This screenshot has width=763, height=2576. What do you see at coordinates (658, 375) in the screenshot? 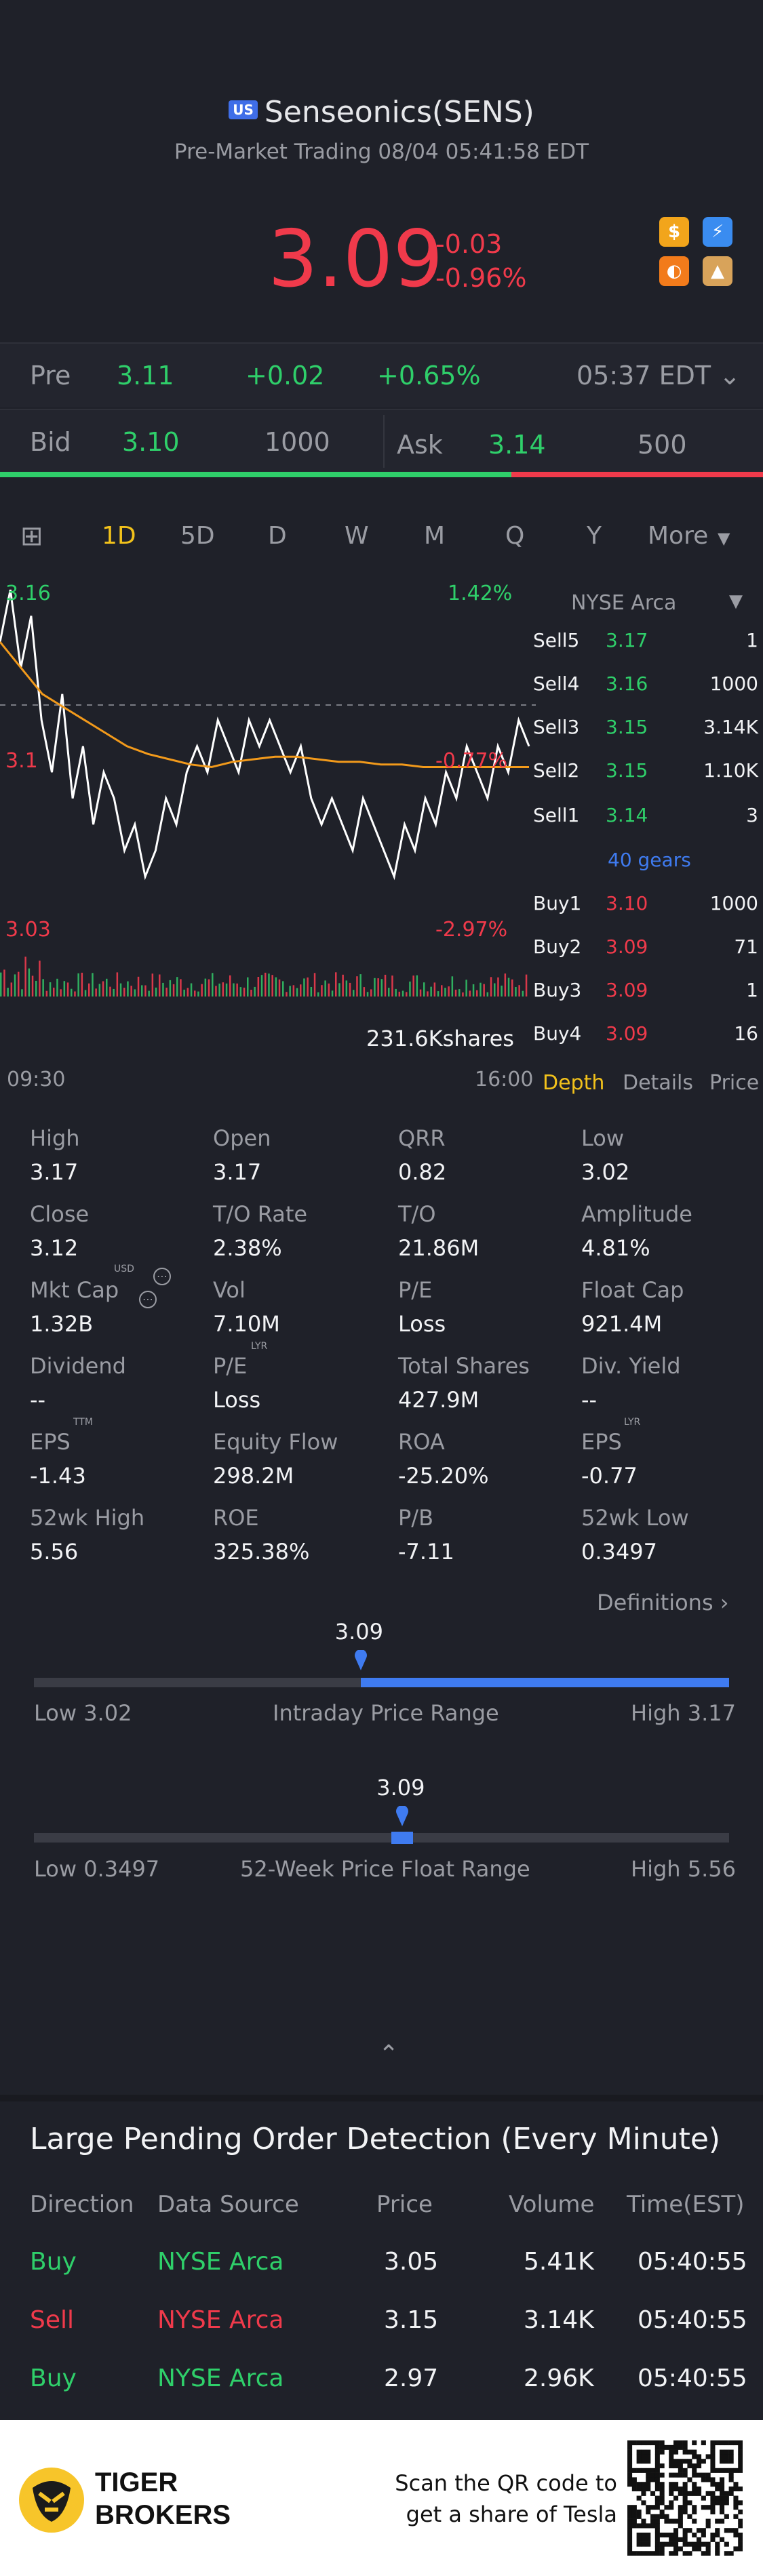
I see `time-selector: 05:37 EDT ⌄` at bounding box center [658, 375].